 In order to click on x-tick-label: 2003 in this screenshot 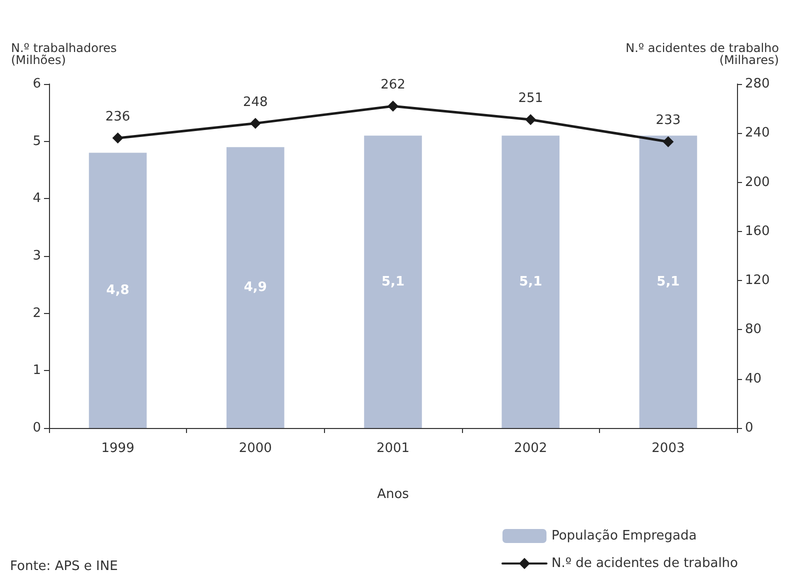, I will do `click(668, 448)`.